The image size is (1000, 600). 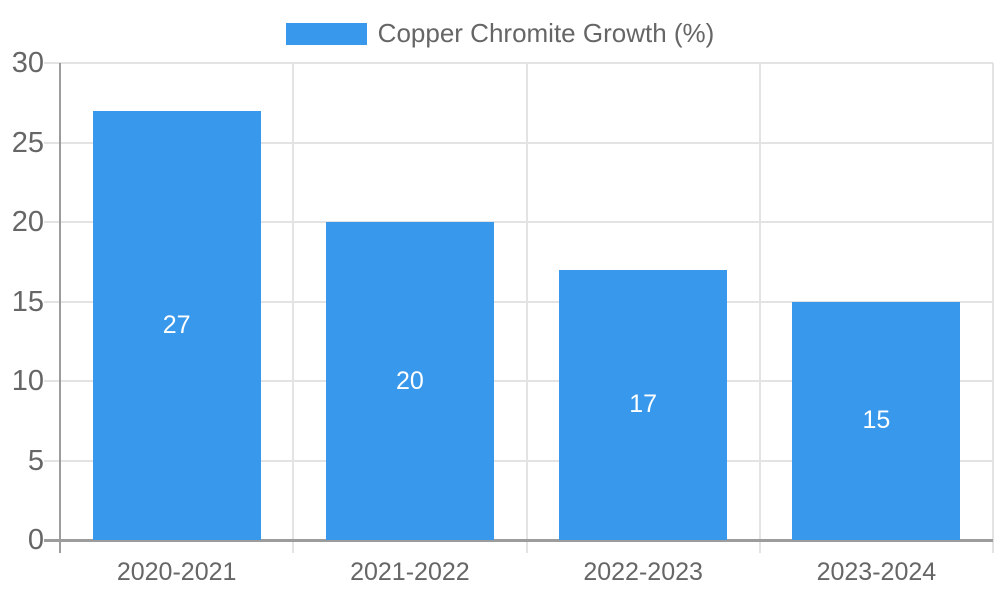 What do you see at coordinates (176, 572) in the screenshot?
I see `x-tick-label: 2020-2021` at bounding box center [176, 572].